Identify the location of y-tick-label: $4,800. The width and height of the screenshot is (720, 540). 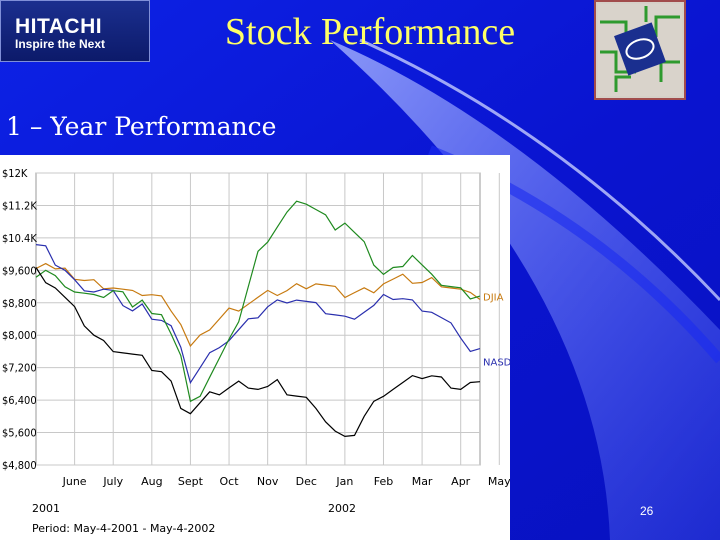
(19, 465).